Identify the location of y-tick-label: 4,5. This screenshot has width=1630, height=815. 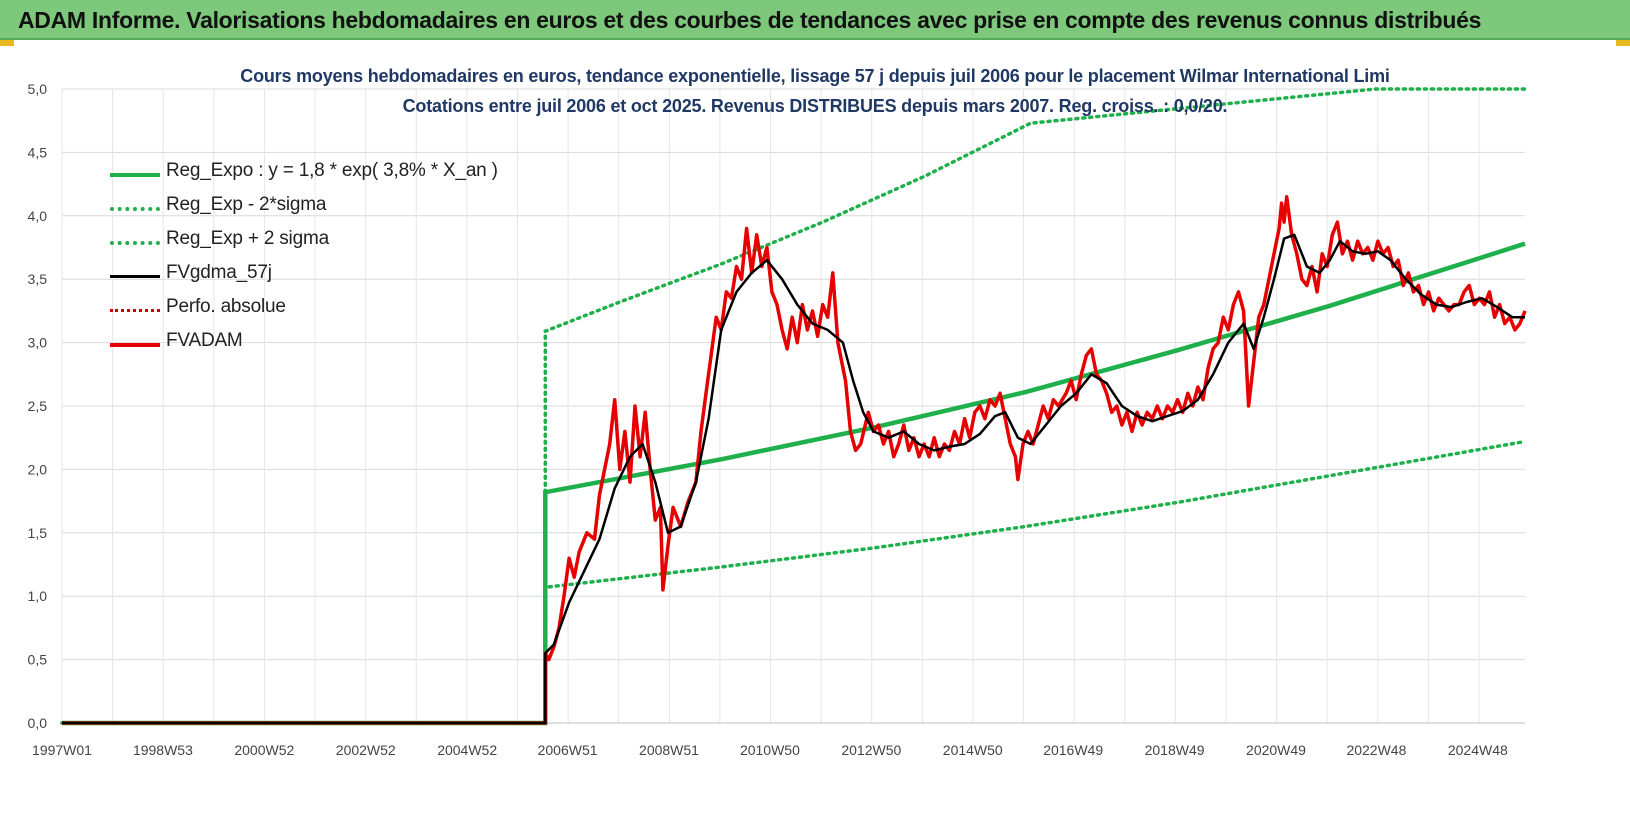
(38, 152).